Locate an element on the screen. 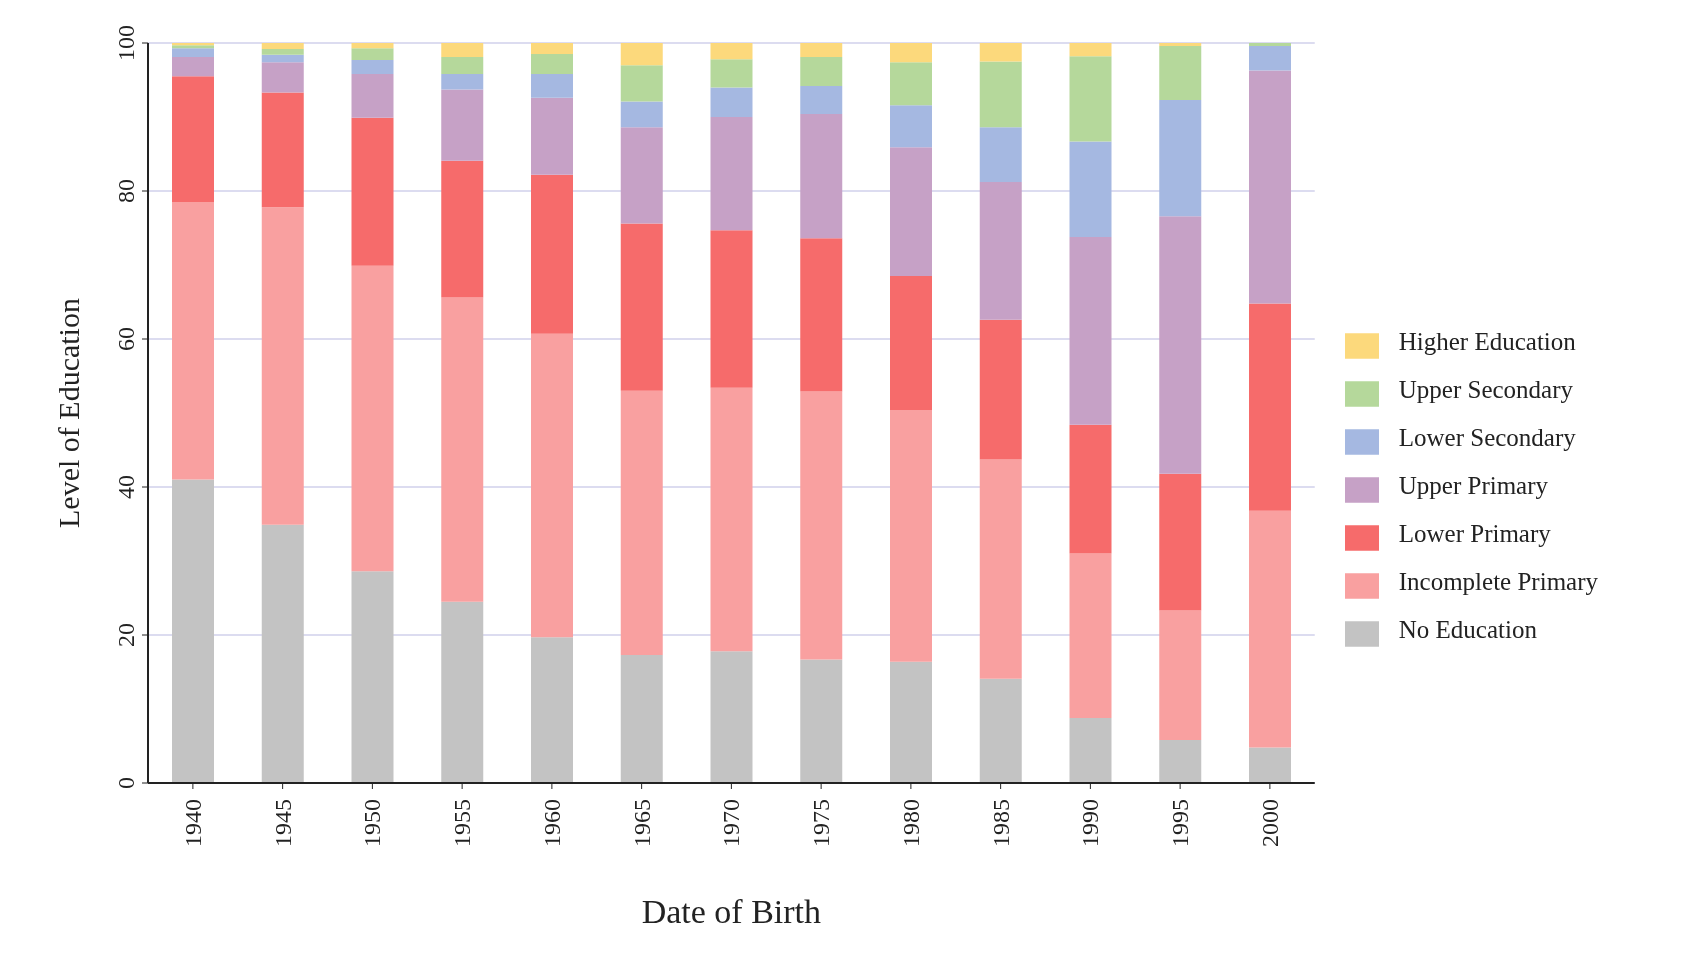 This screenshot has height=973, width=1686. legend-label: Upper Primary is located at coordinates (1473, 485).